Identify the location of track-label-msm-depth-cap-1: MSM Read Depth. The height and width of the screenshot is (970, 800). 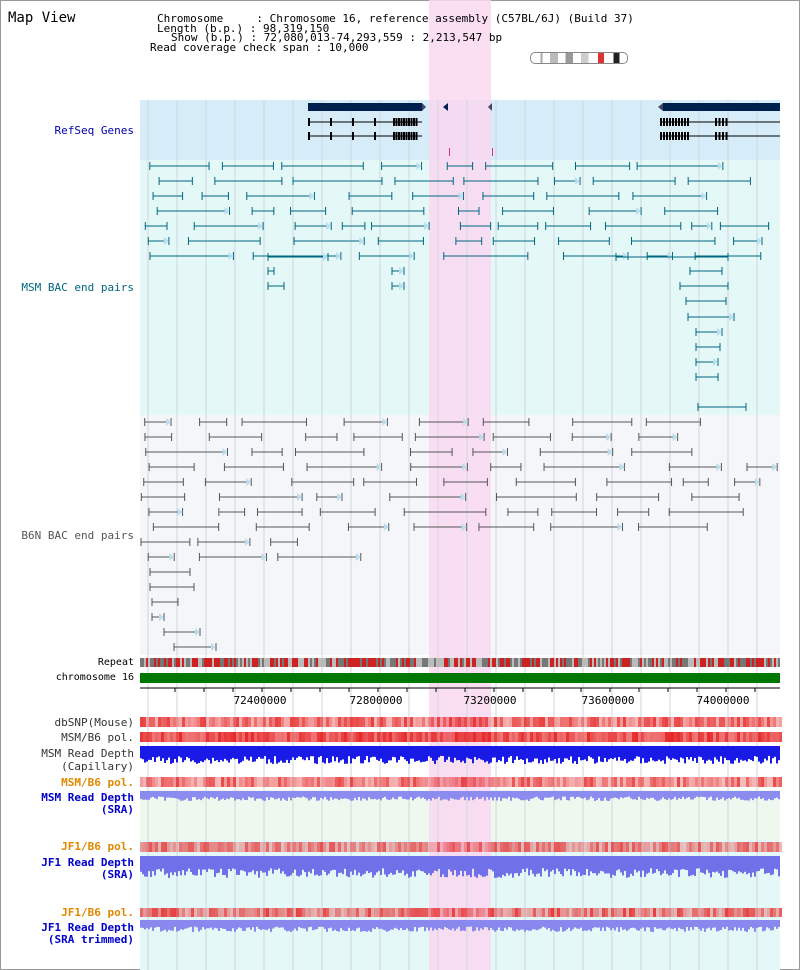
(87, 753).